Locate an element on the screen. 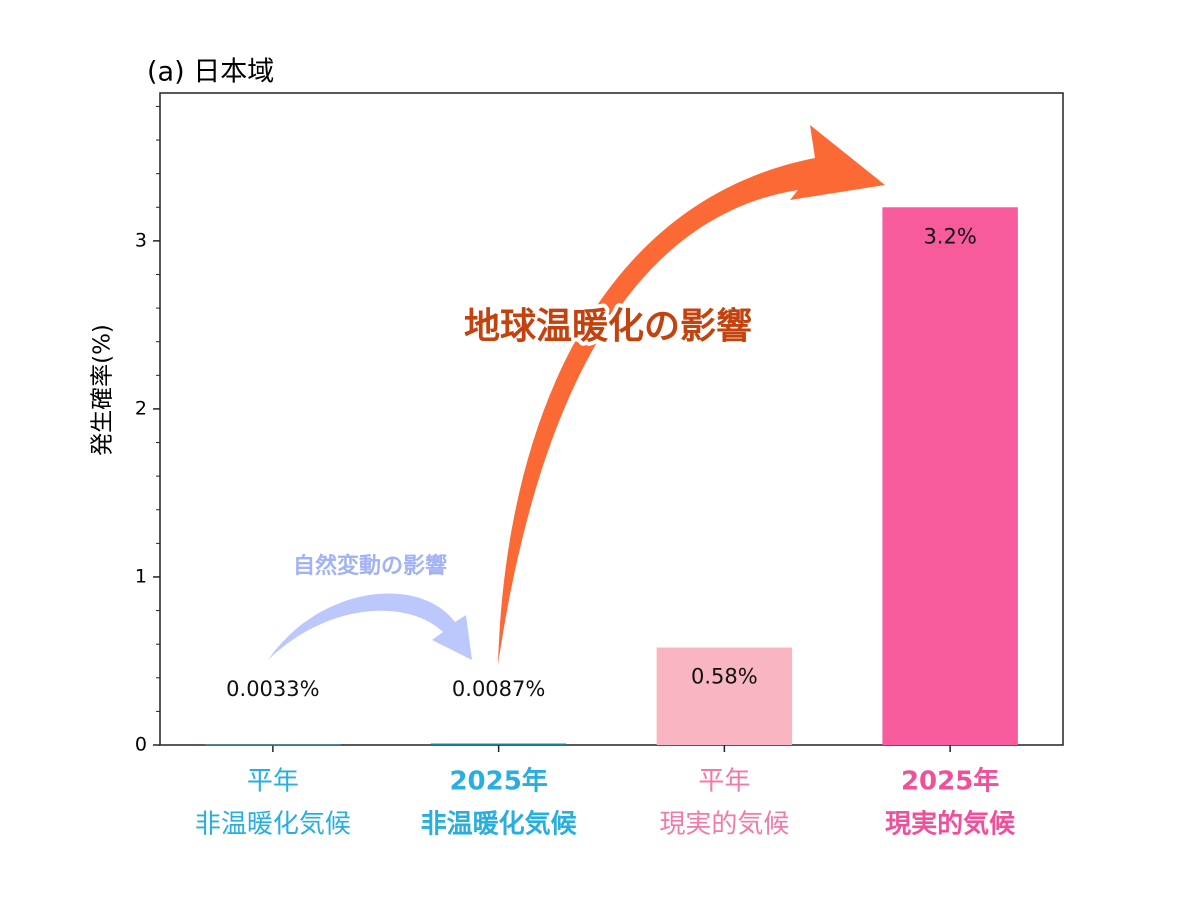 The width and height of the screenshot is (1200, 904). chart-title: (a) 日本域 is located at coordinates (210, 72).